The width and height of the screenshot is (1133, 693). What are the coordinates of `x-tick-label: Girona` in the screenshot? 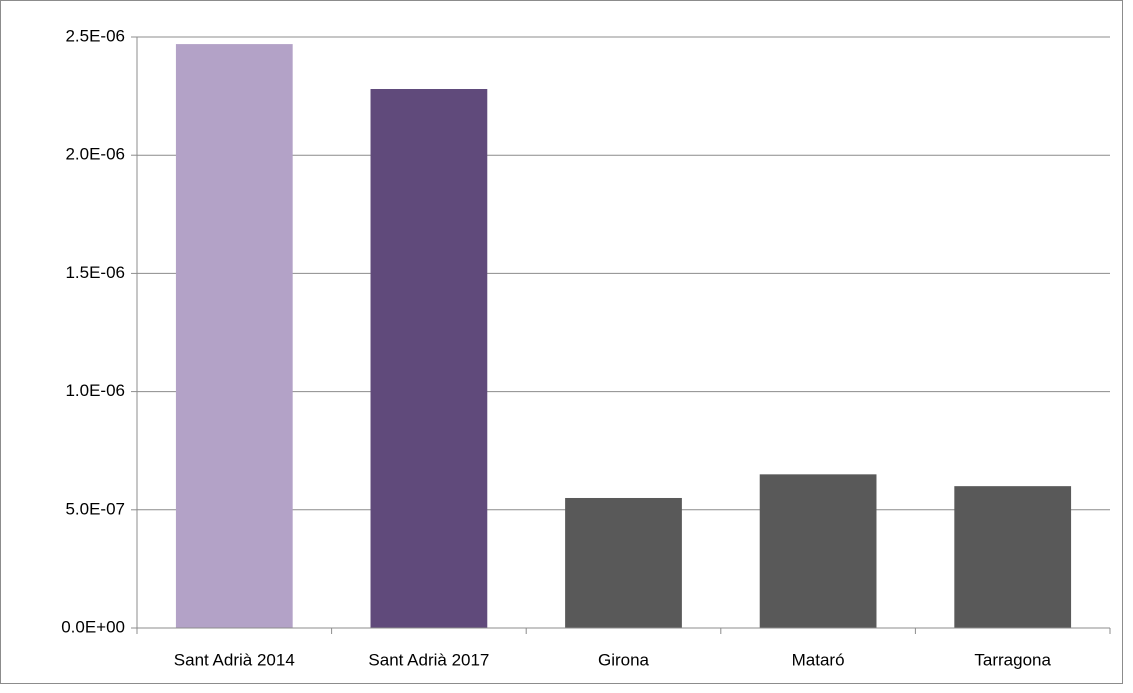 It's located at (624, 659).